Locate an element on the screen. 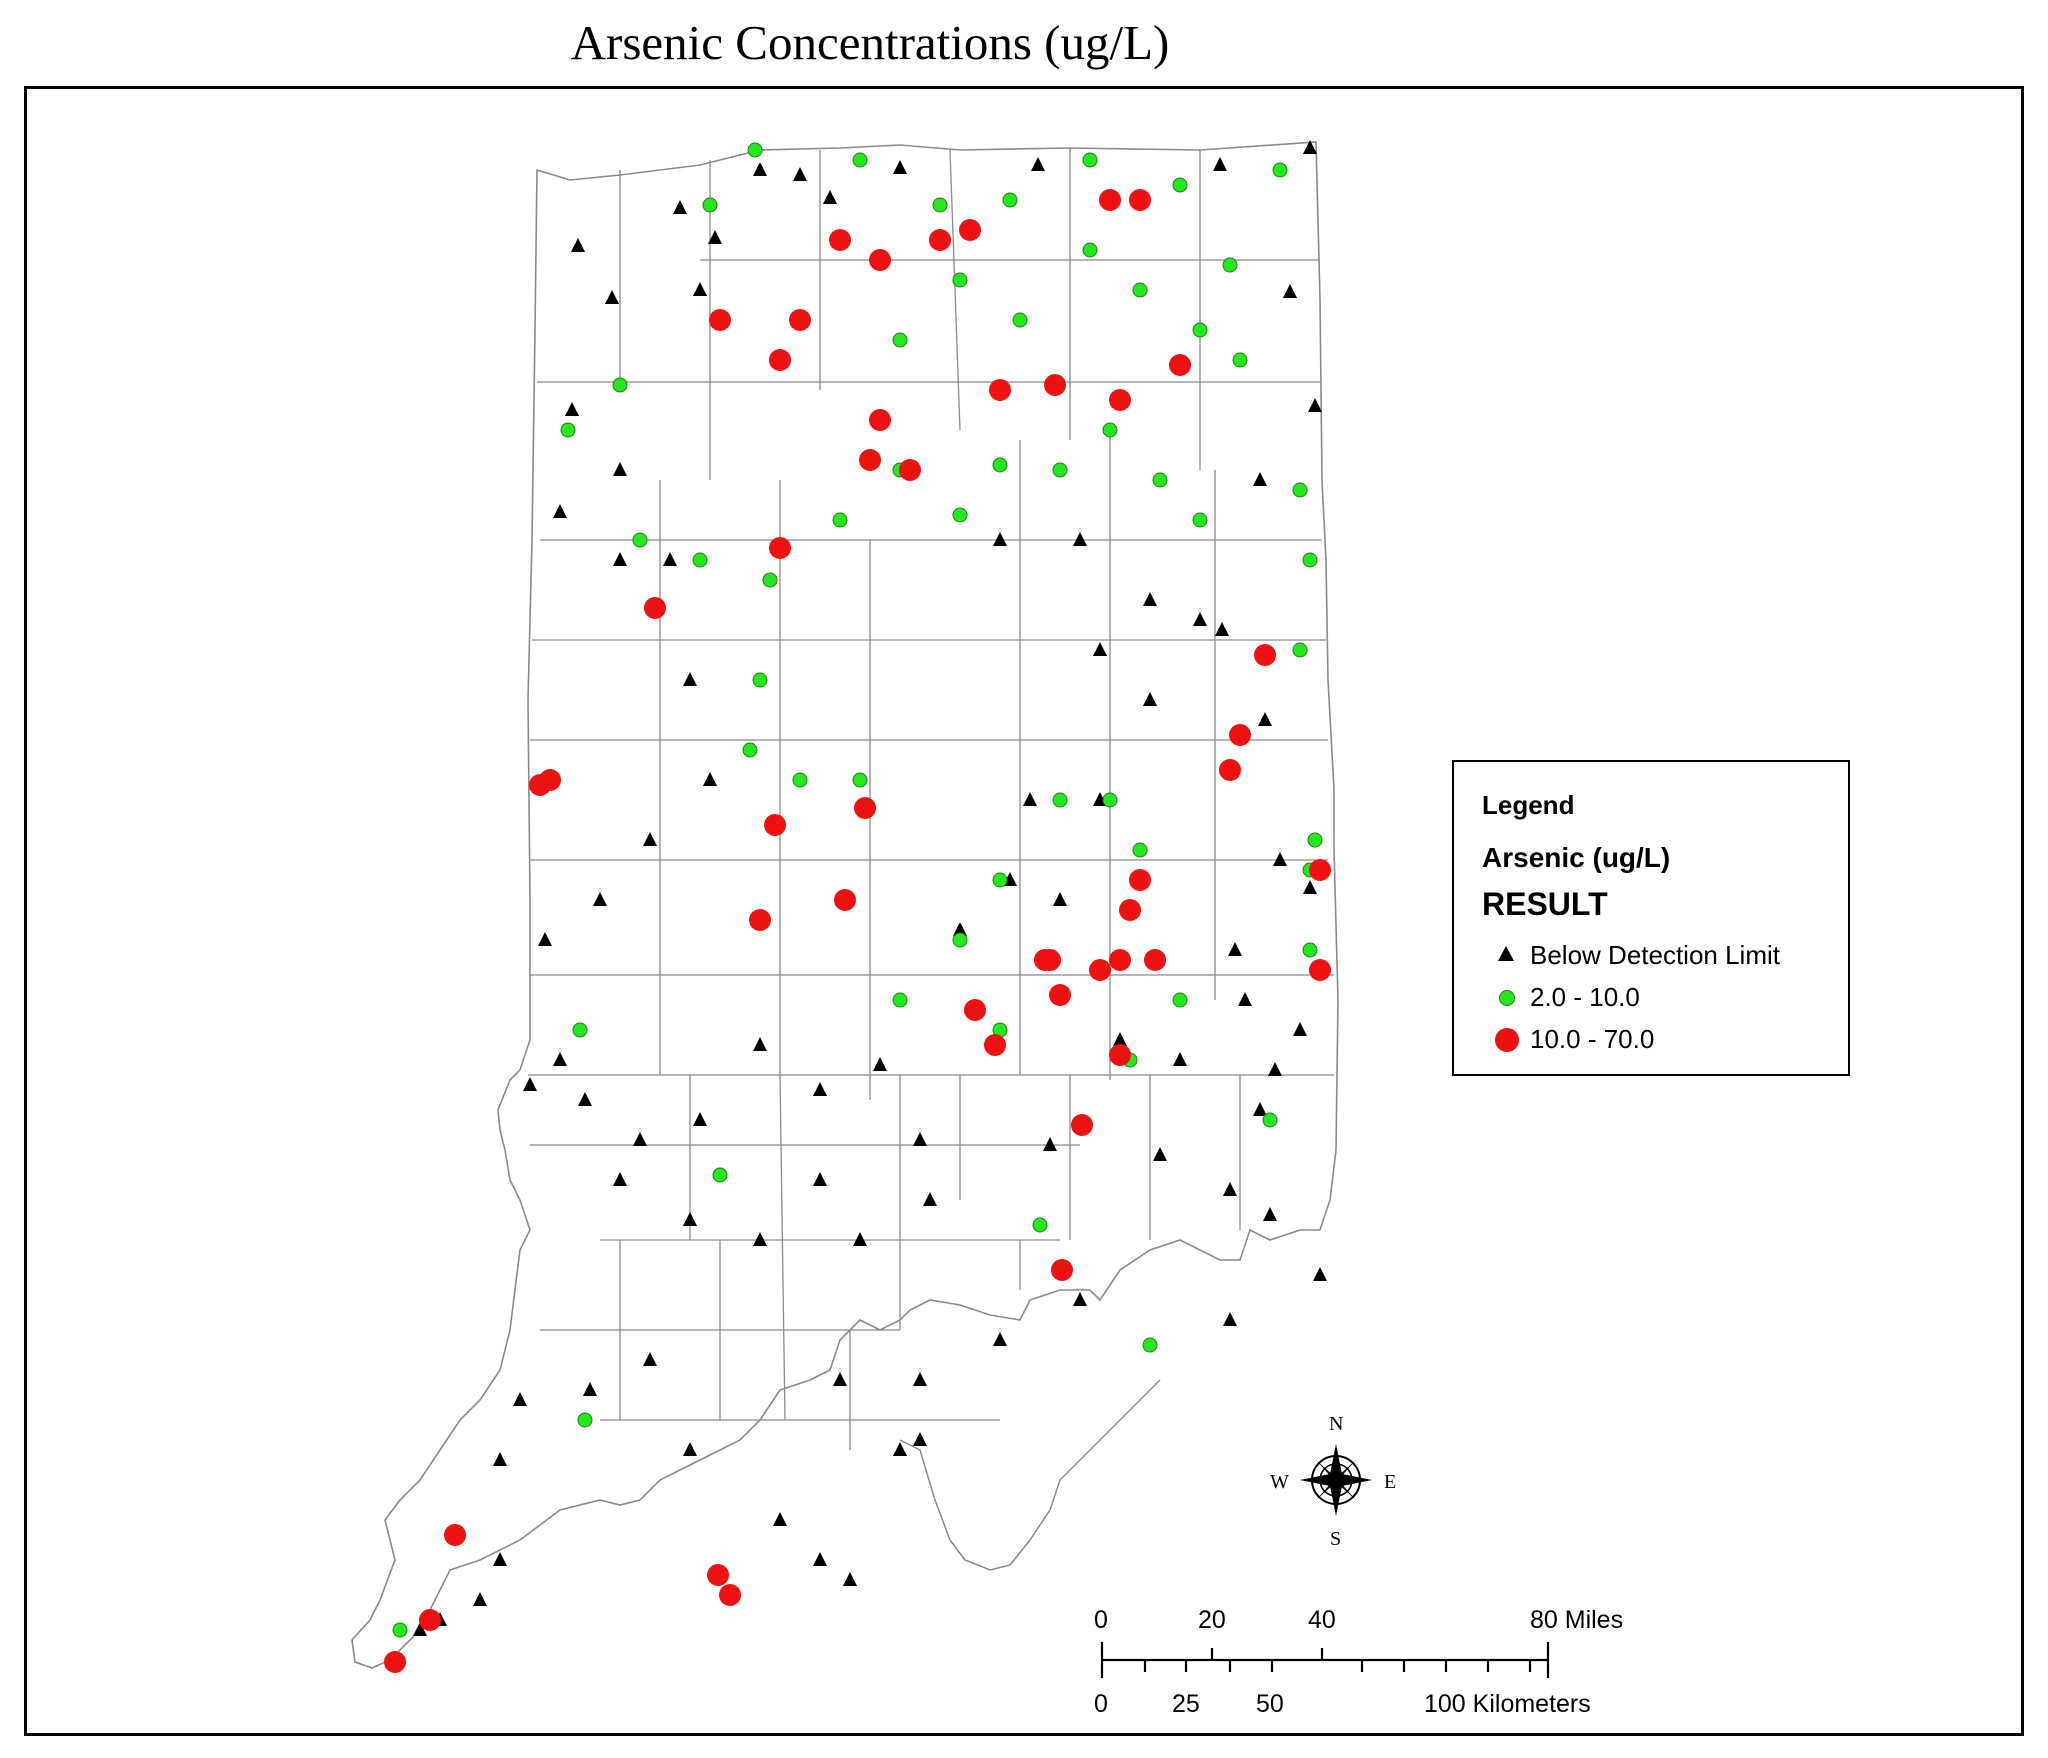 This screenshot has width=2048, height=1758. legend-item-high: 10.0 - 70.0 is located at coordinates (1568, 1039).